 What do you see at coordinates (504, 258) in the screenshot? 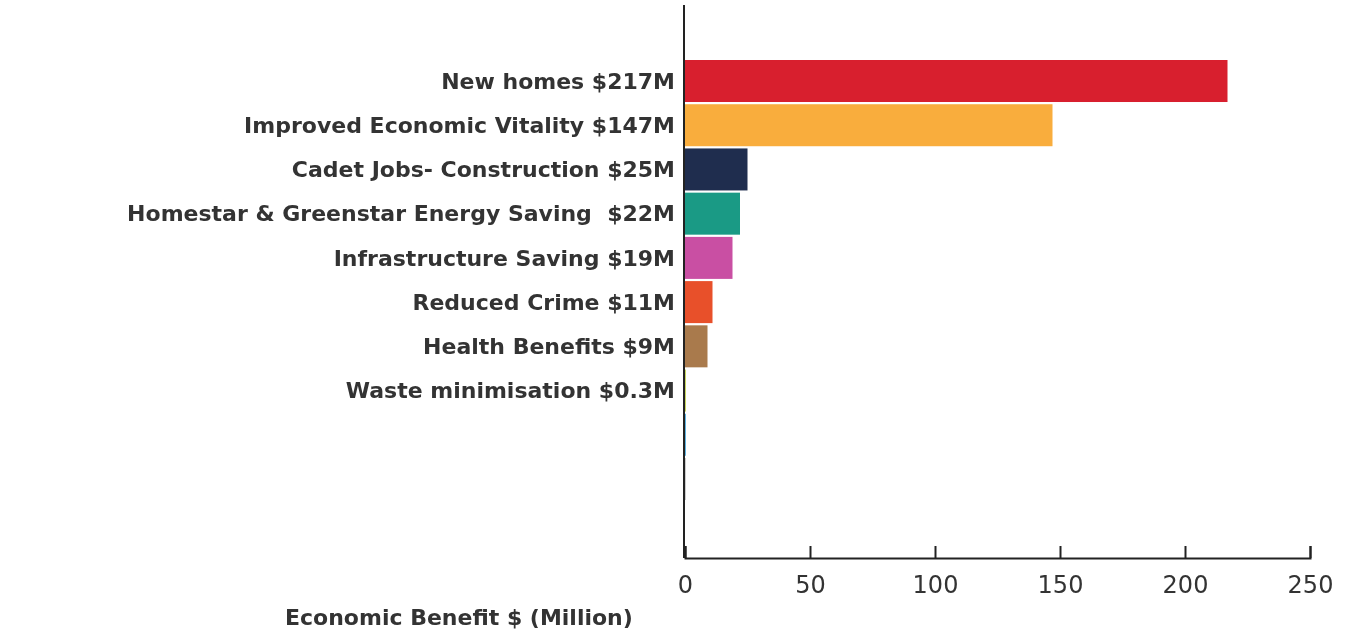
I see `y-tick-label: Infrastructure Saving $19M` at bounding box center [504, 258].